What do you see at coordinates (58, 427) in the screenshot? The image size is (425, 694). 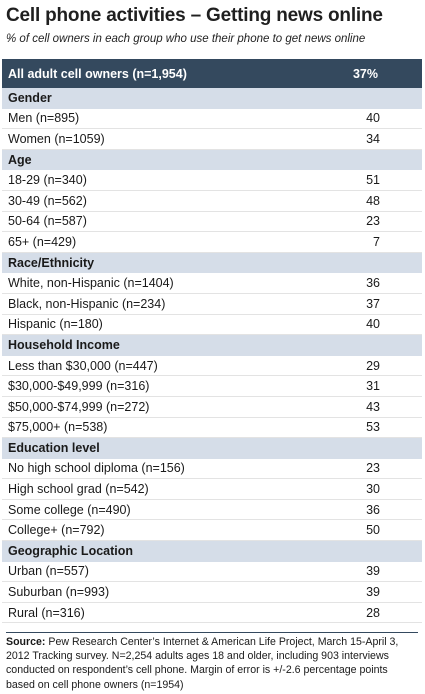 I see `row-label: $75,000+ (n=538)` at bounding box center [58, 427].